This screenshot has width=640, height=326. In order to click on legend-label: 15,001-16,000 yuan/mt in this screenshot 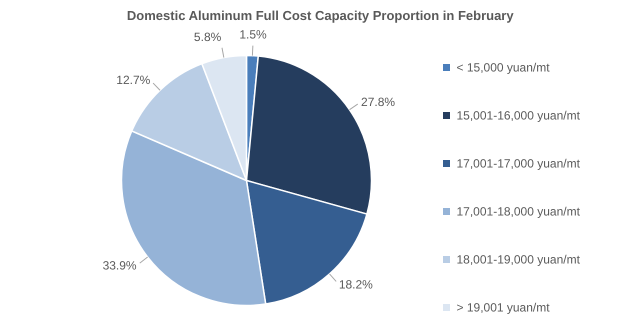, I will do `click(518, 115)`.